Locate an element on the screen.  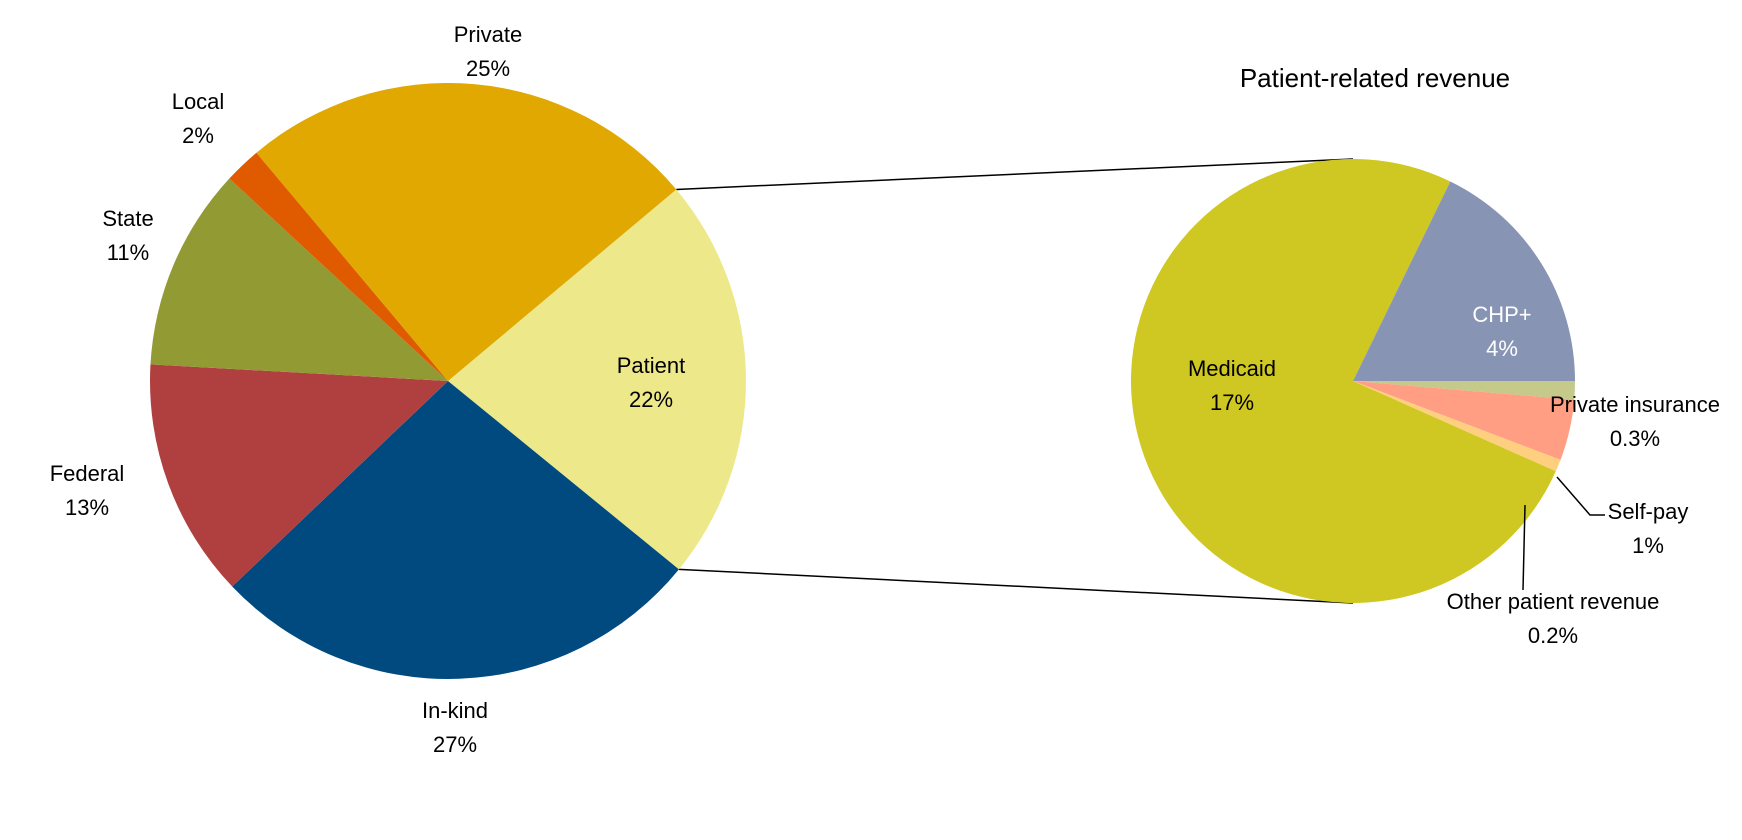
slice-label: Local is located at coordinates (198, 101).